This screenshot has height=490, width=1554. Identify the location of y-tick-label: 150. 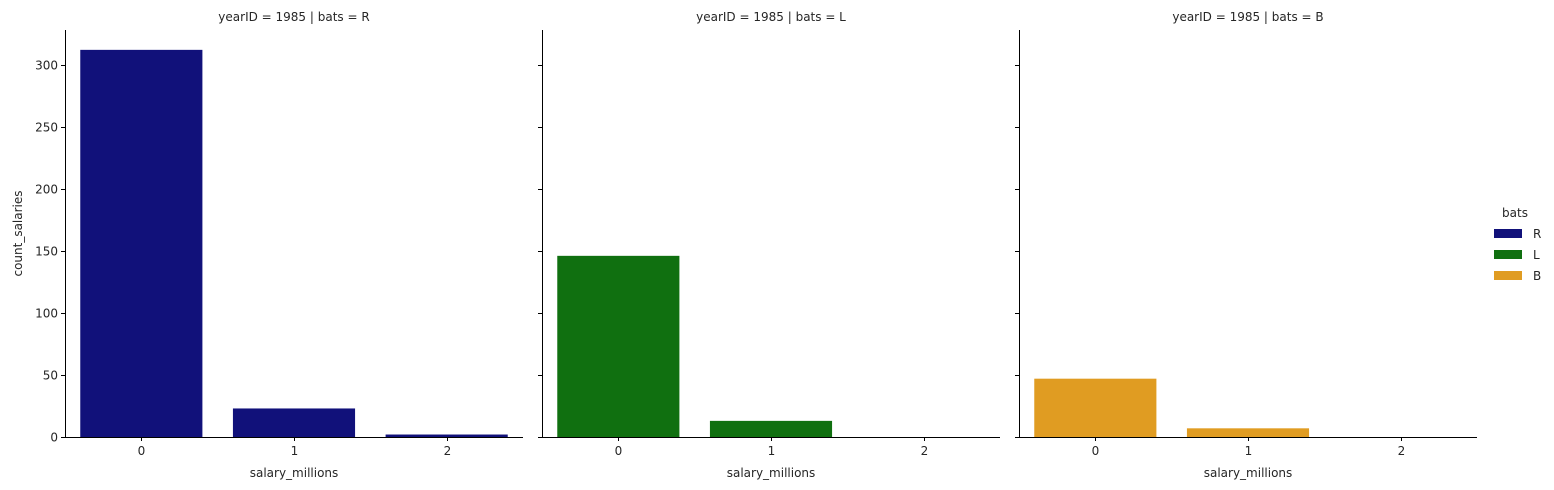
(46, 252).